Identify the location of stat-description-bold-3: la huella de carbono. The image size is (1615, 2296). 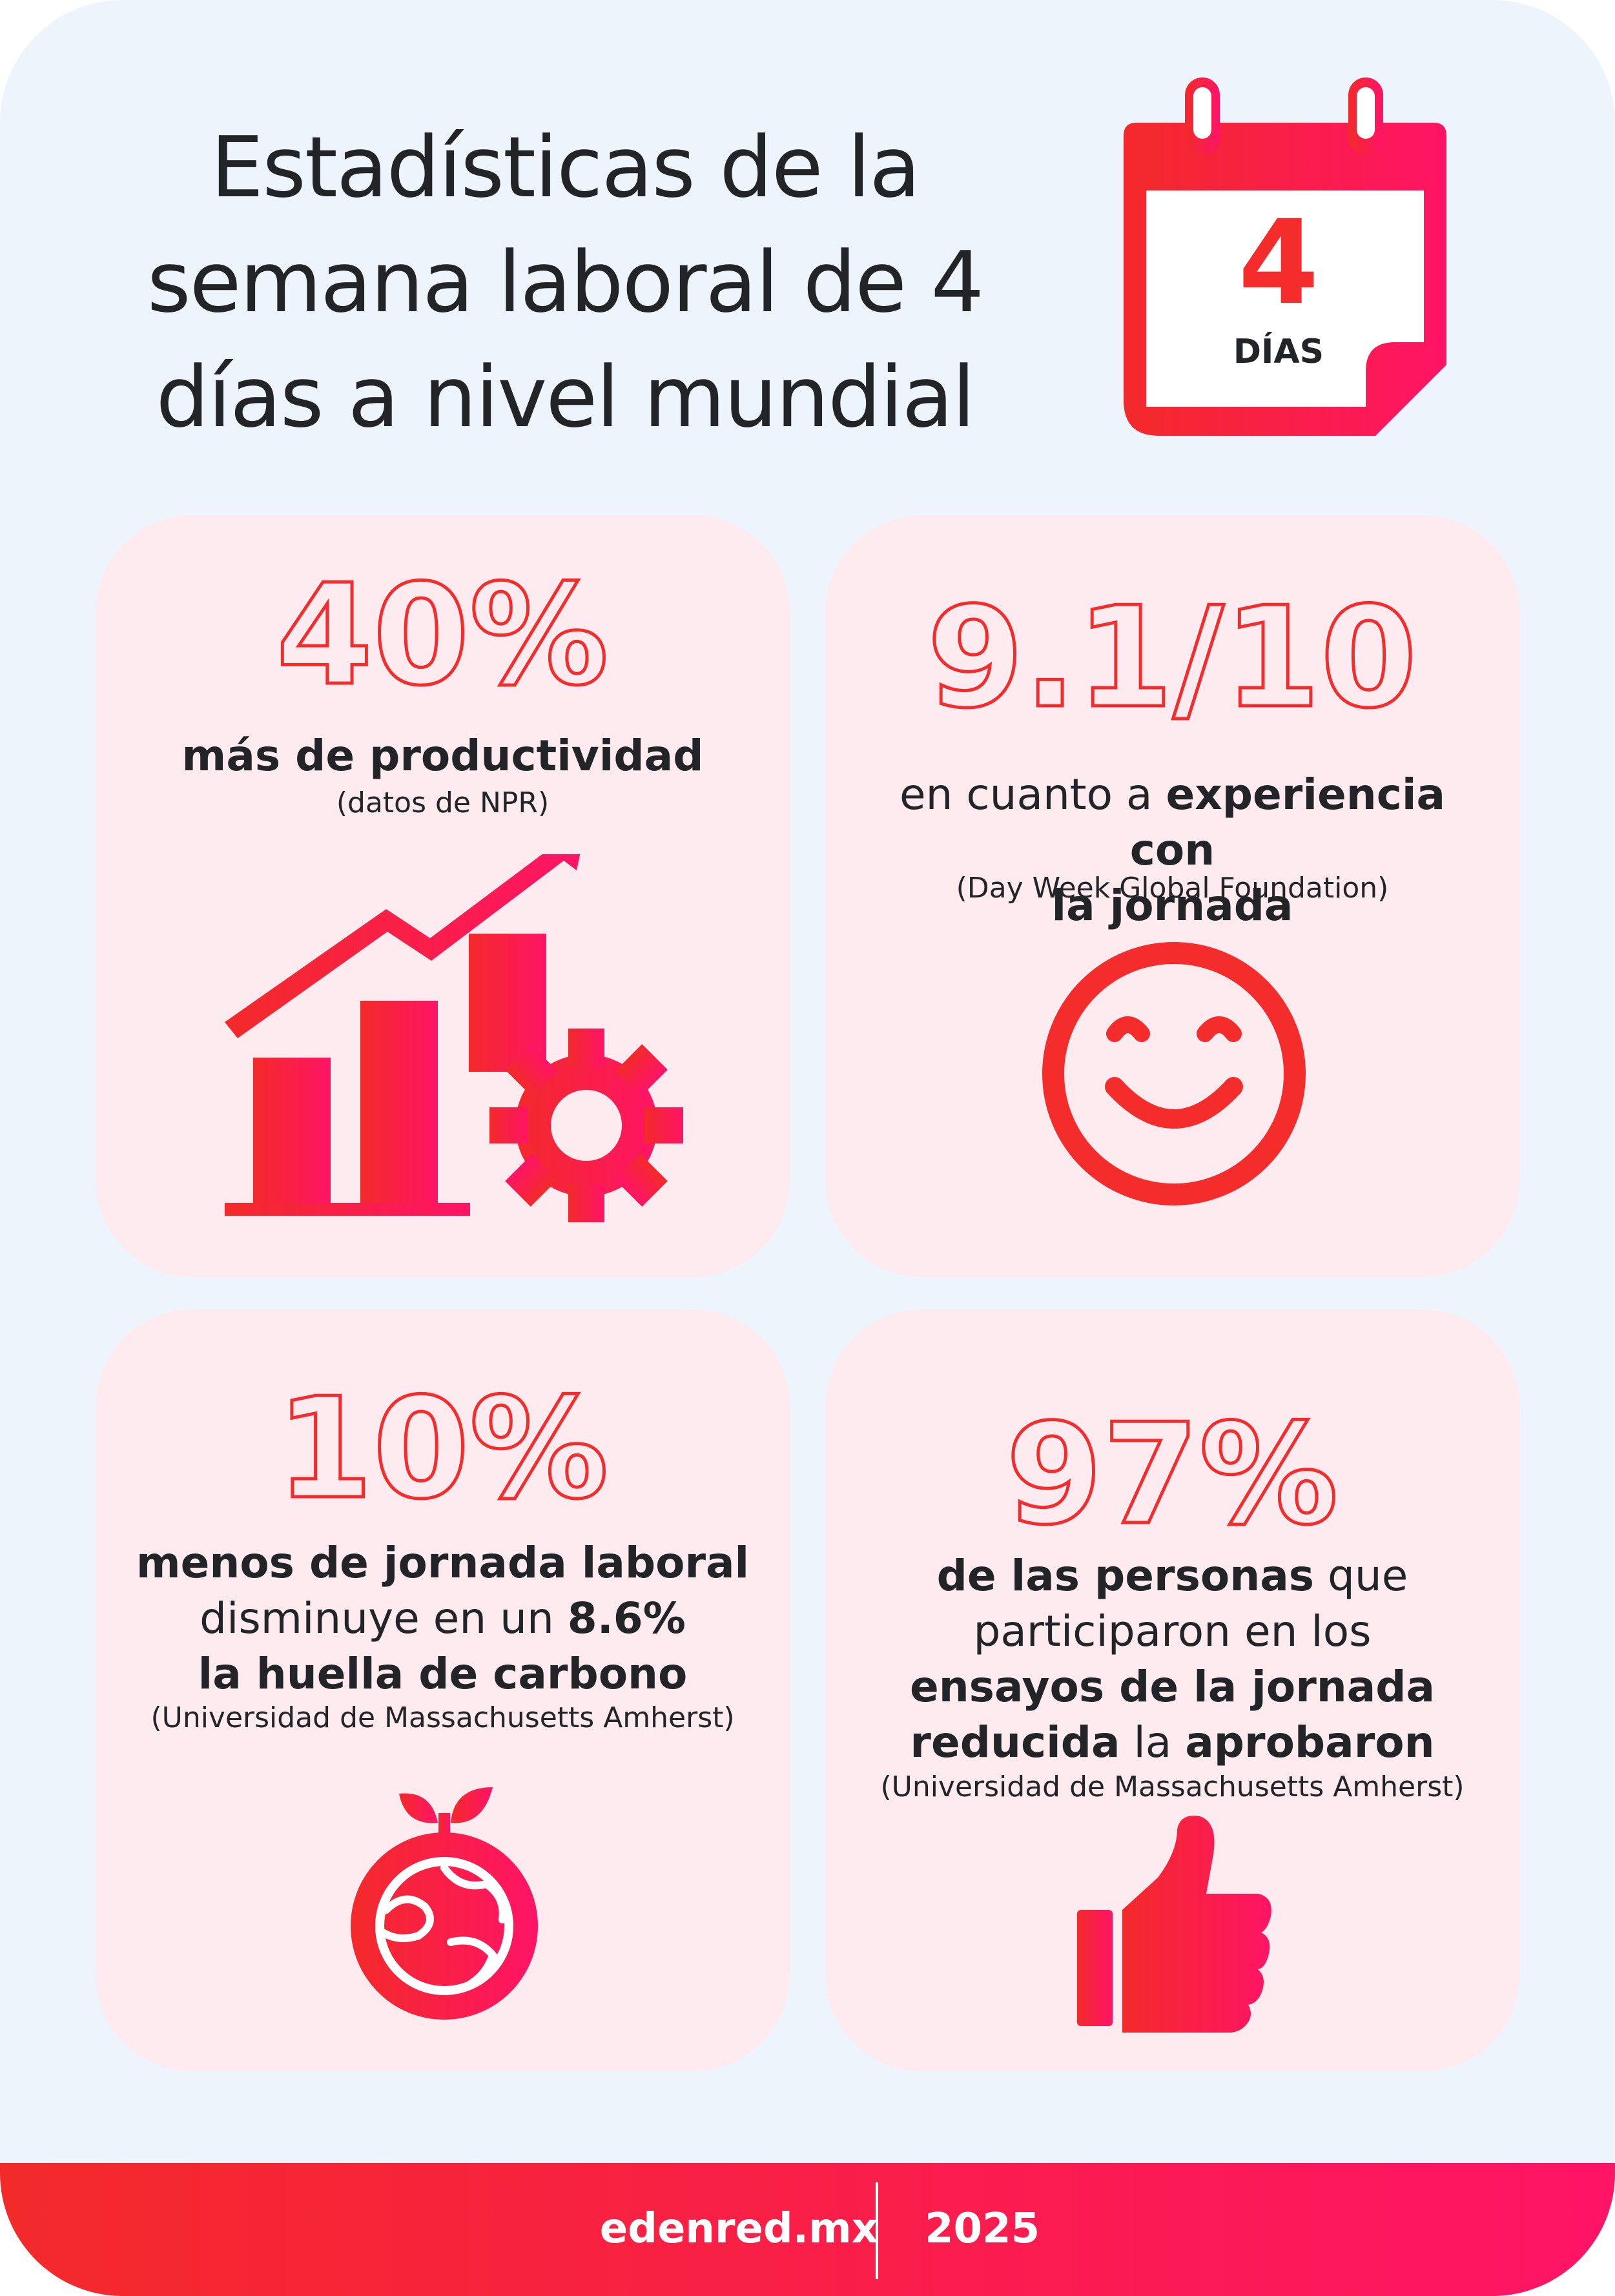
(443, 1674).